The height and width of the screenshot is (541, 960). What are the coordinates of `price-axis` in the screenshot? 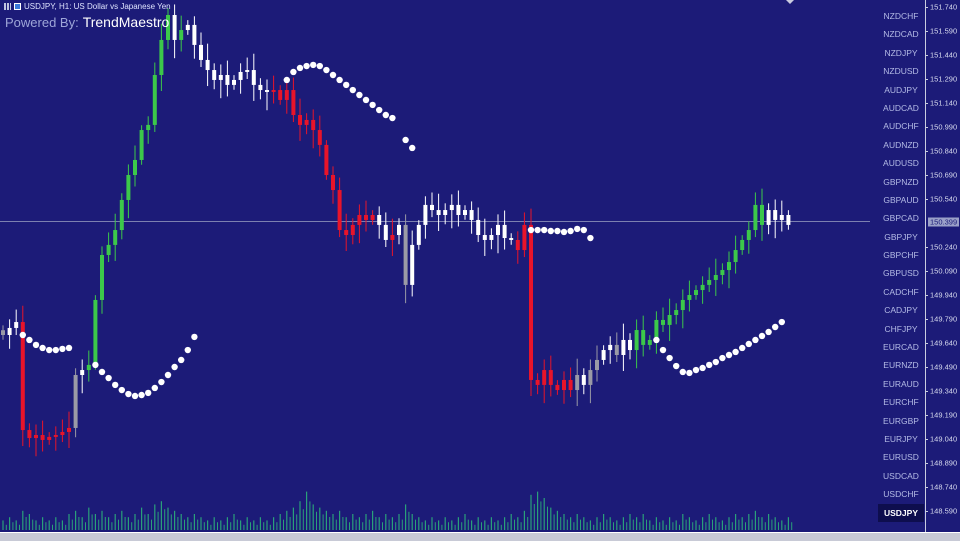 It's located at (925, 266).